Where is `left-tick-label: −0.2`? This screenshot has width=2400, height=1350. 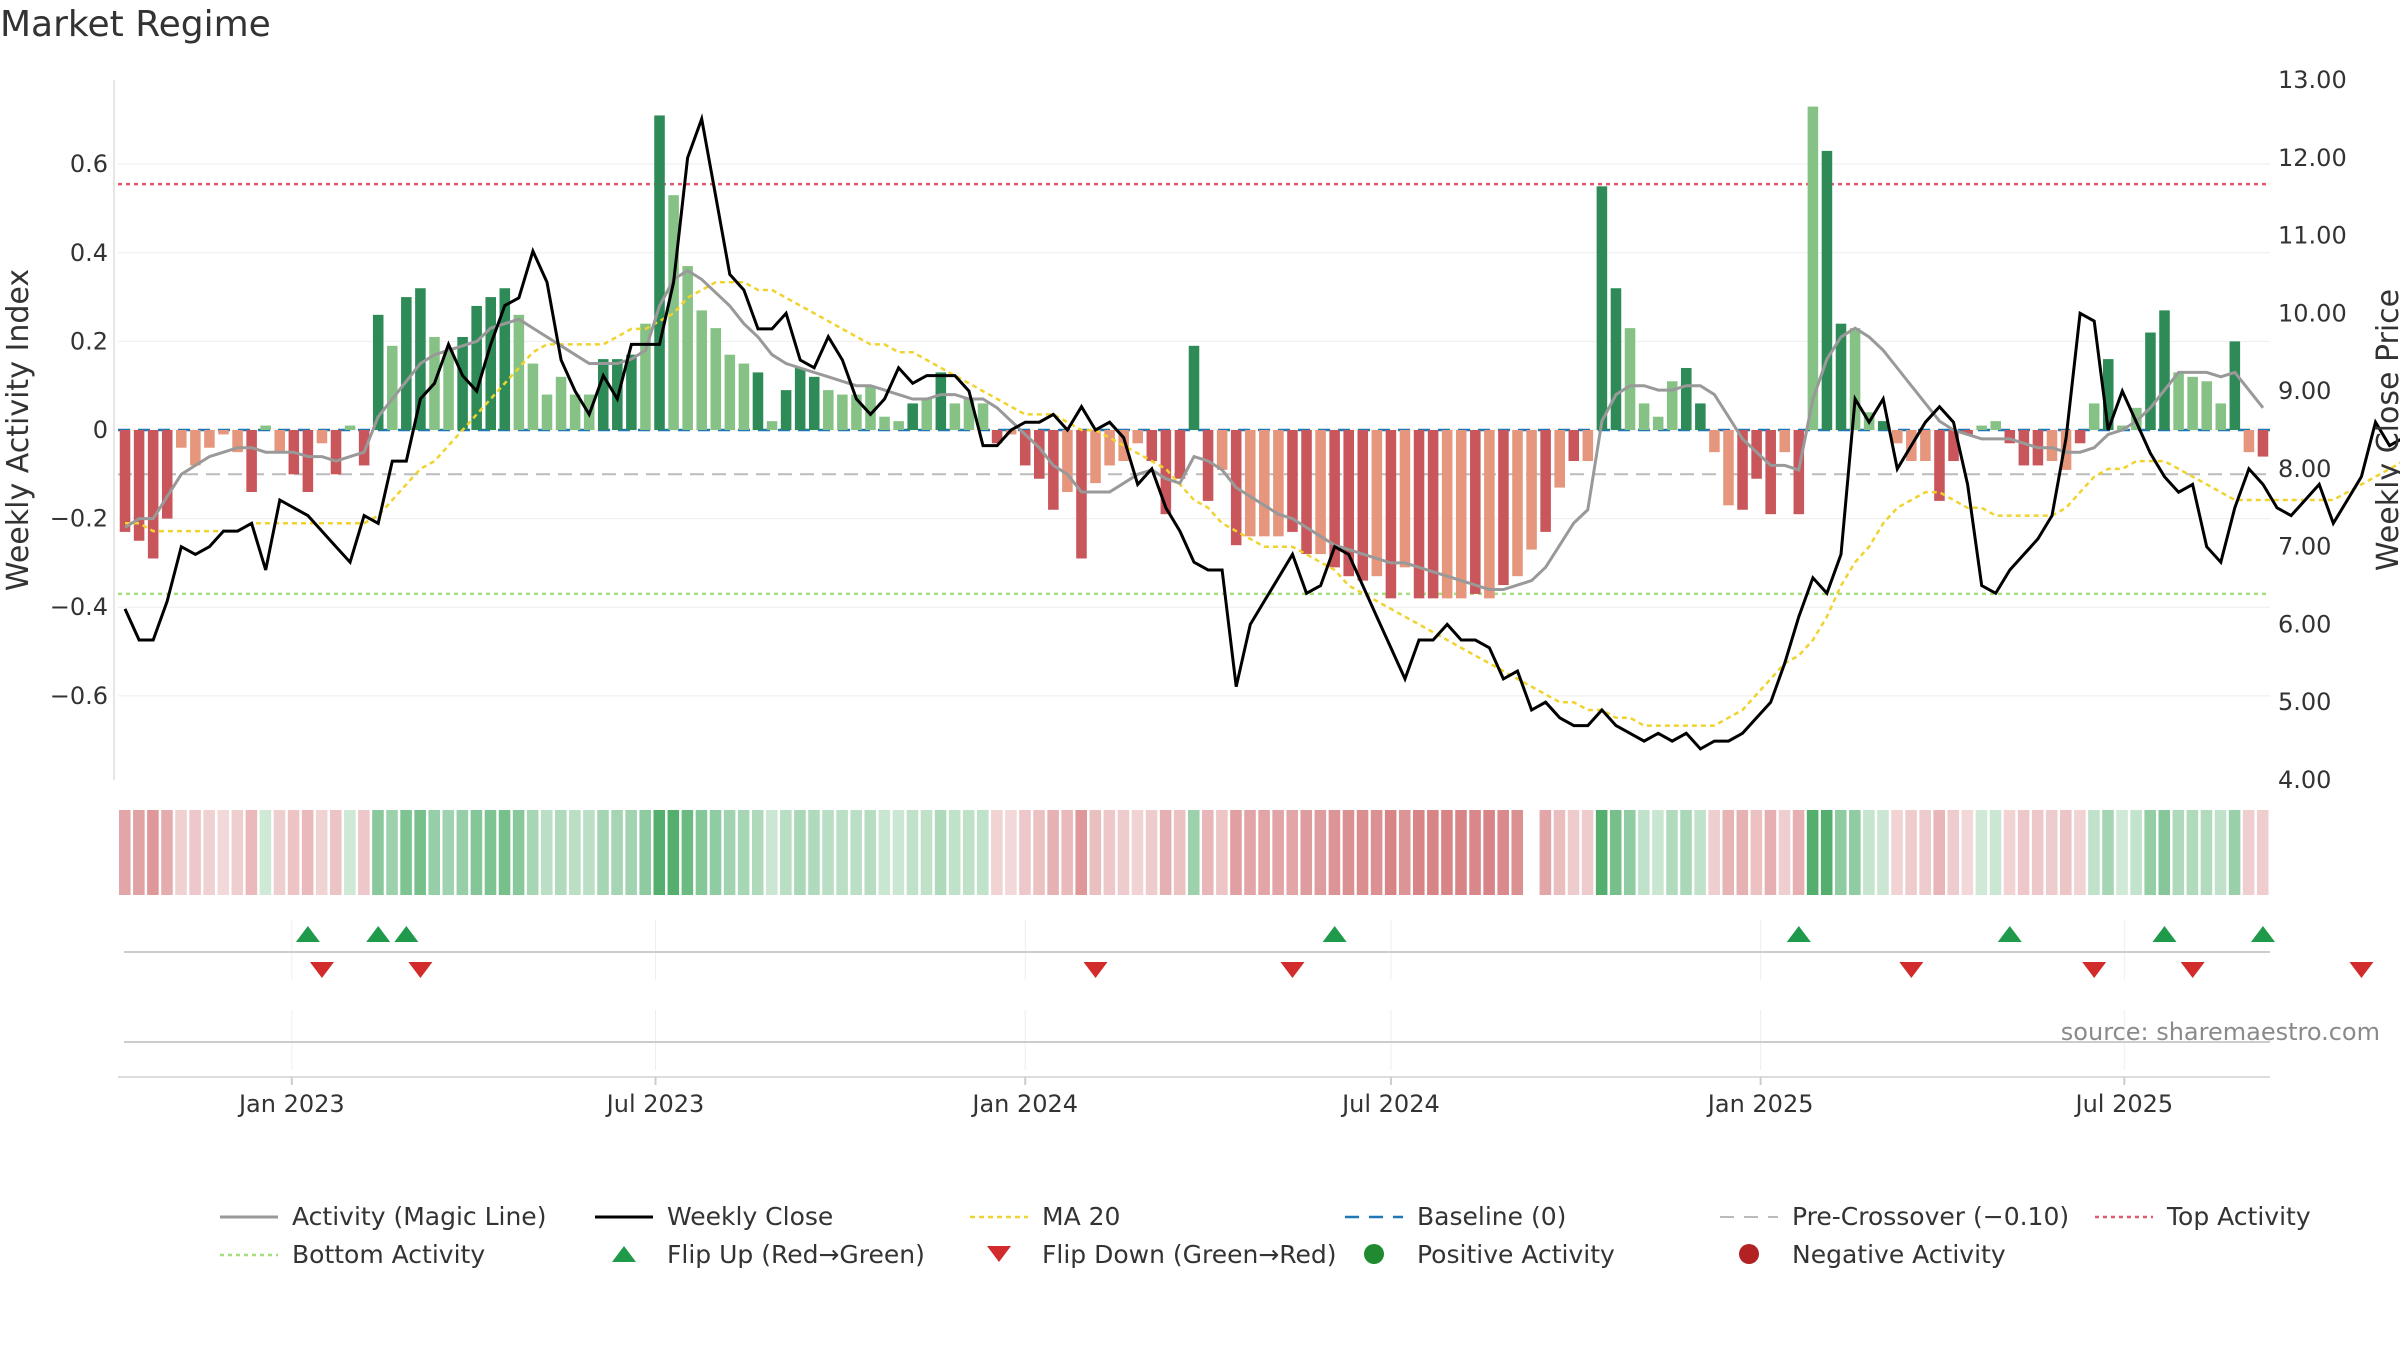 left-tick-label: −0.2 is located at coordinates (79, 519).